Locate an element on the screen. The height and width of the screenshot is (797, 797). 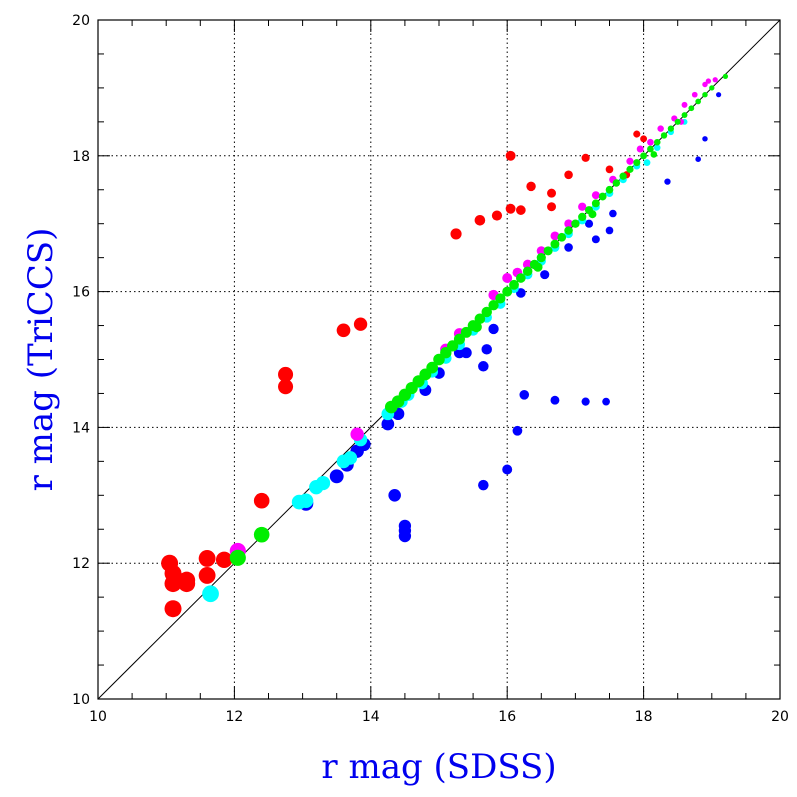
x-axis-title: r mag (SDSS) is located at coordinates (438, 767).